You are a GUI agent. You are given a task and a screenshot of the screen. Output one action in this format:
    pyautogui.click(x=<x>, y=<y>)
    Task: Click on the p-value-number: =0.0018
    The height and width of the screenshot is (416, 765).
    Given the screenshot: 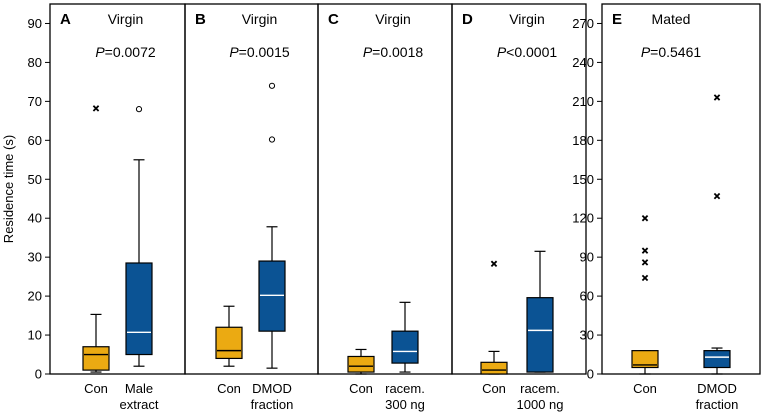 What is the action you would take?
    pyautogui.click(x=397, y=52)
    